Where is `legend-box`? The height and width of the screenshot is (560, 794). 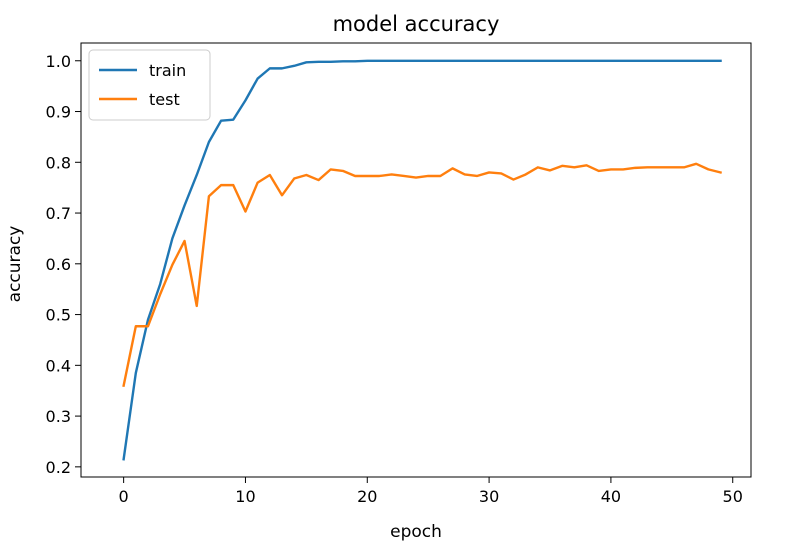 legend-box is located at coordinates (149, 85).